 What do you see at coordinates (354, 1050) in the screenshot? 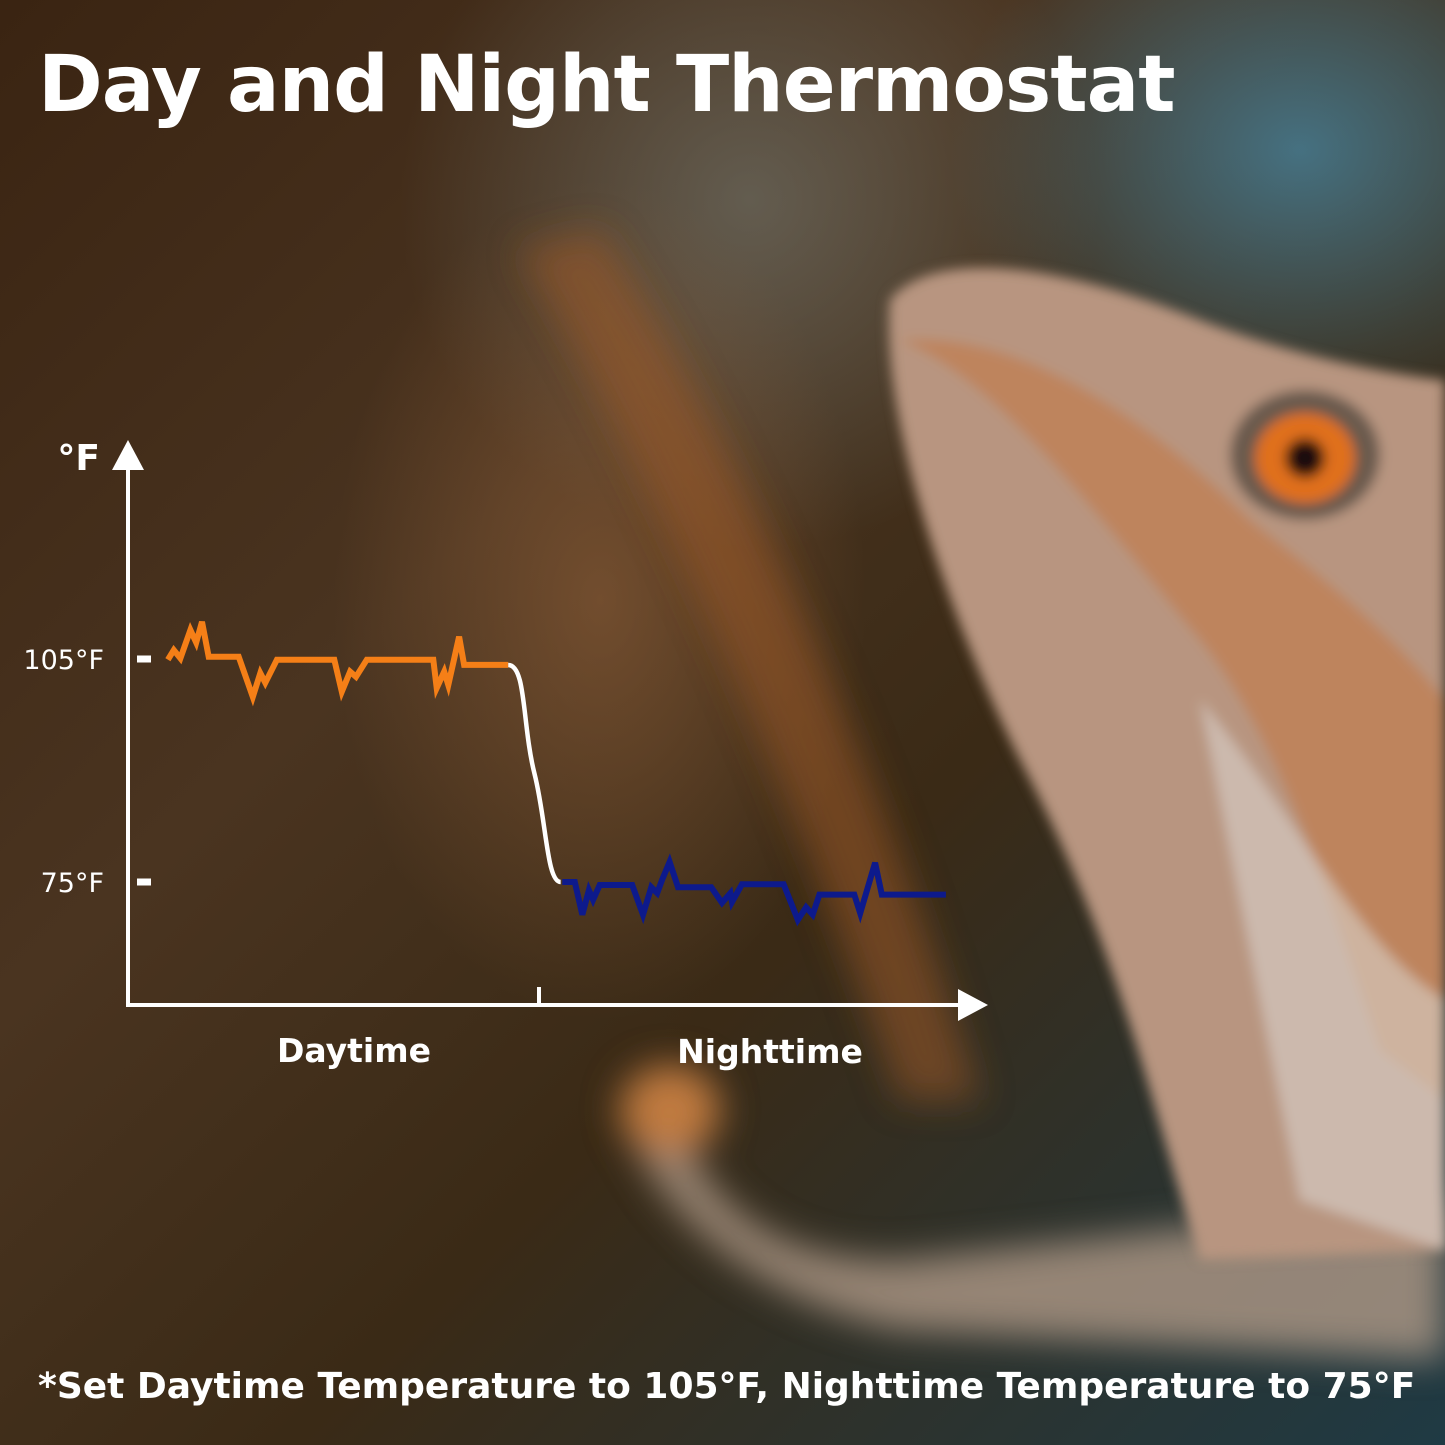
I see `x-category-daytime: Daytime` at bounding box center [354, 1050].